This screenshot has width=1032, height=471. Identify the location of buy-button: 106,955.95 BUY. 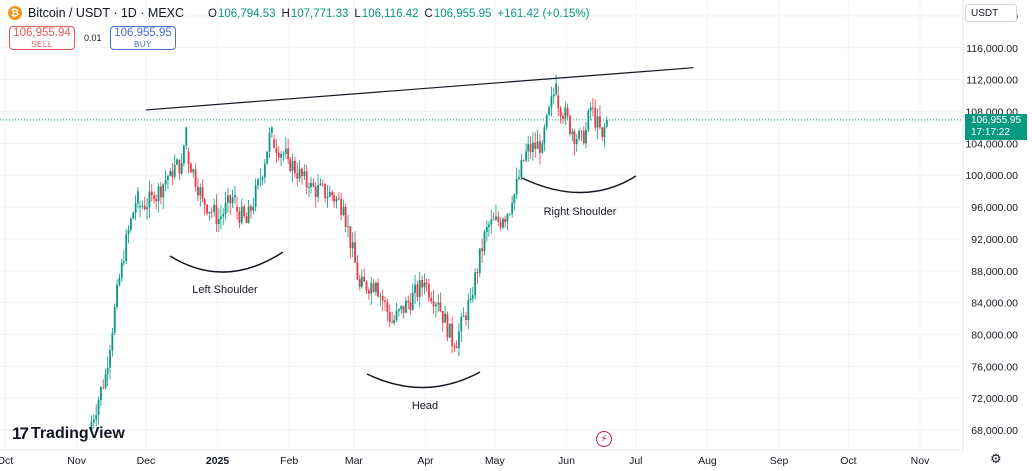
(143, 38).